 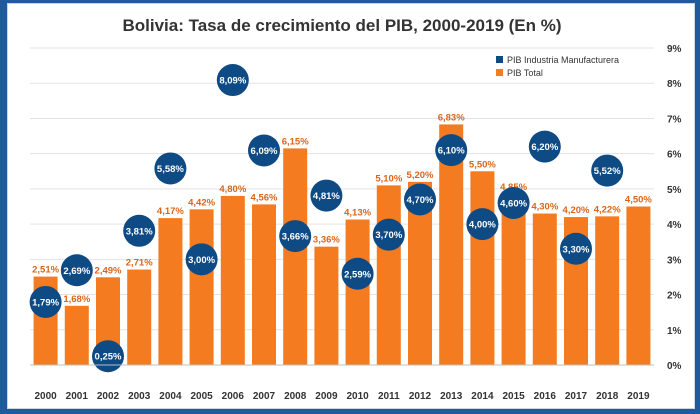 I want to click on circle-data-label: 0,25%, so click(x=108, y=357).